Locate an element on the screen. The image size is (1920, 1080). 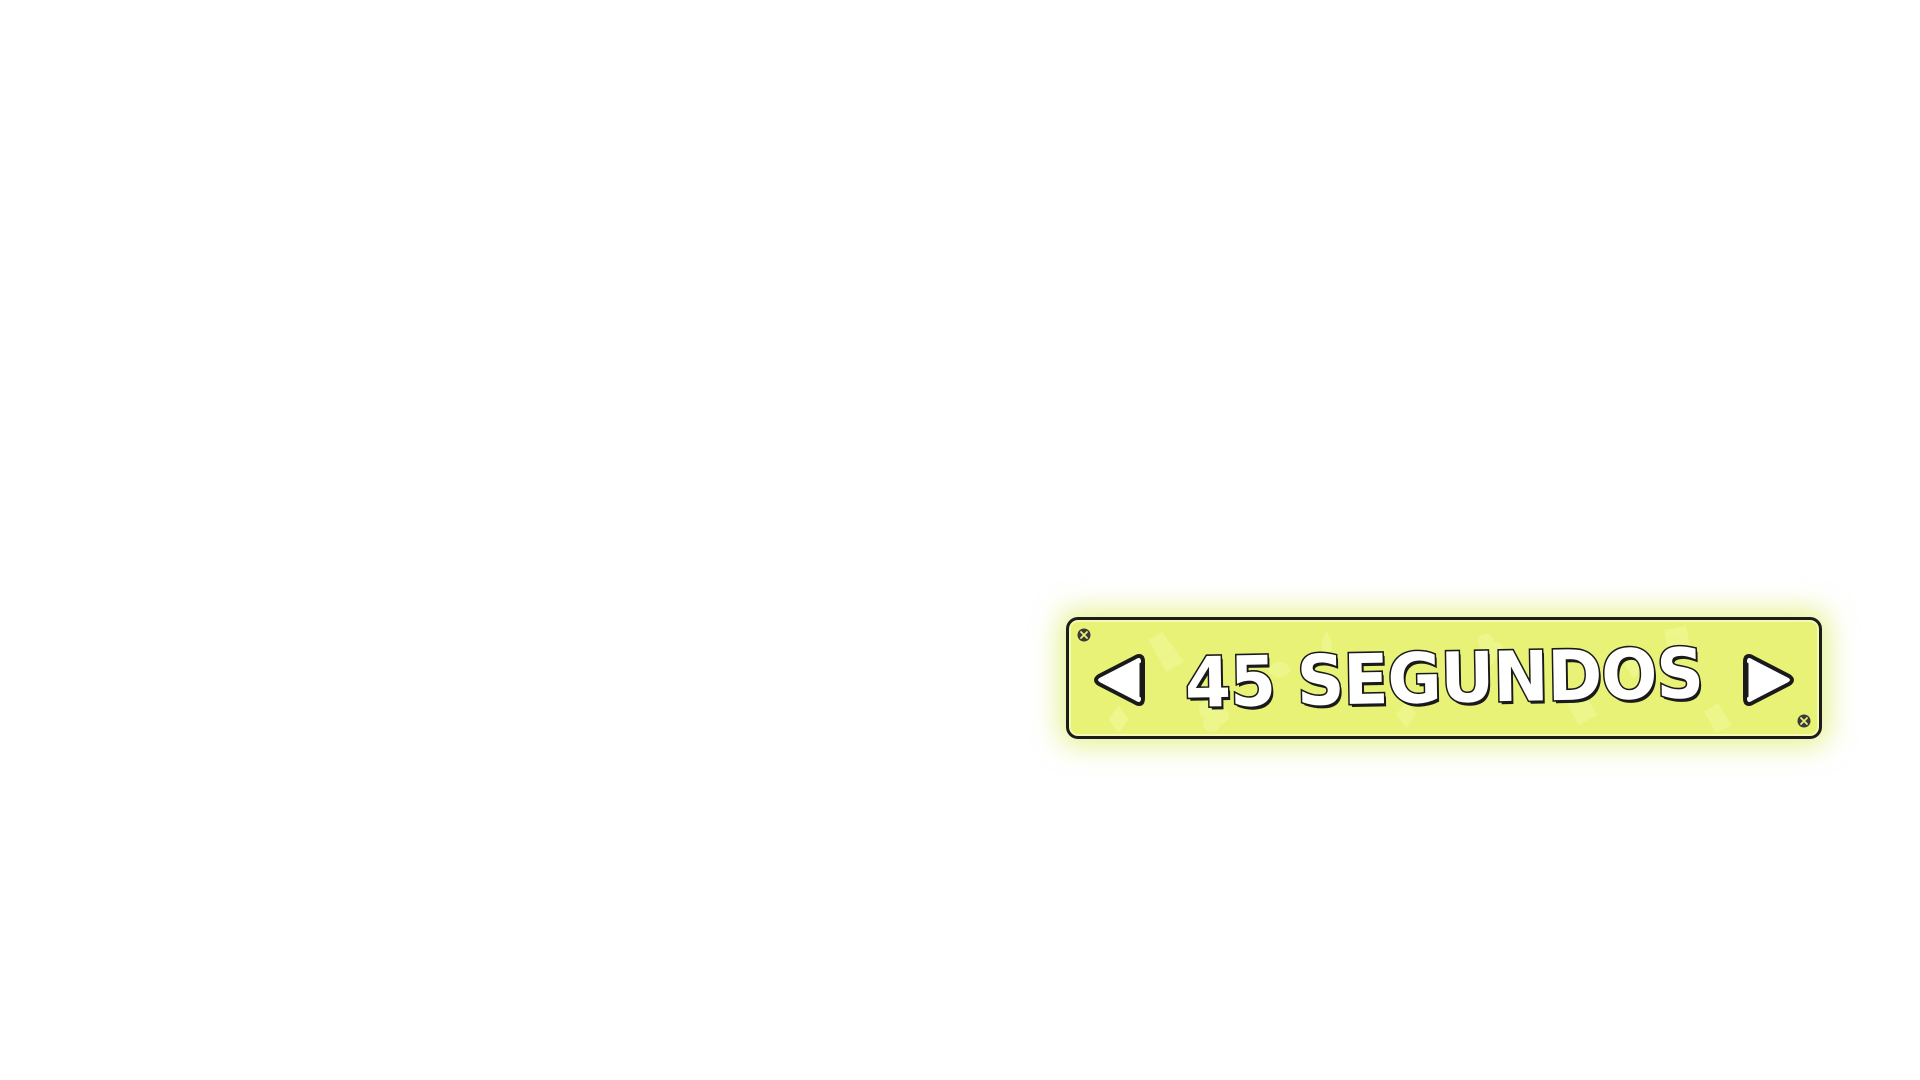
selected-value: 45 SEGUNDOS is located at coordinates (1444, 678).